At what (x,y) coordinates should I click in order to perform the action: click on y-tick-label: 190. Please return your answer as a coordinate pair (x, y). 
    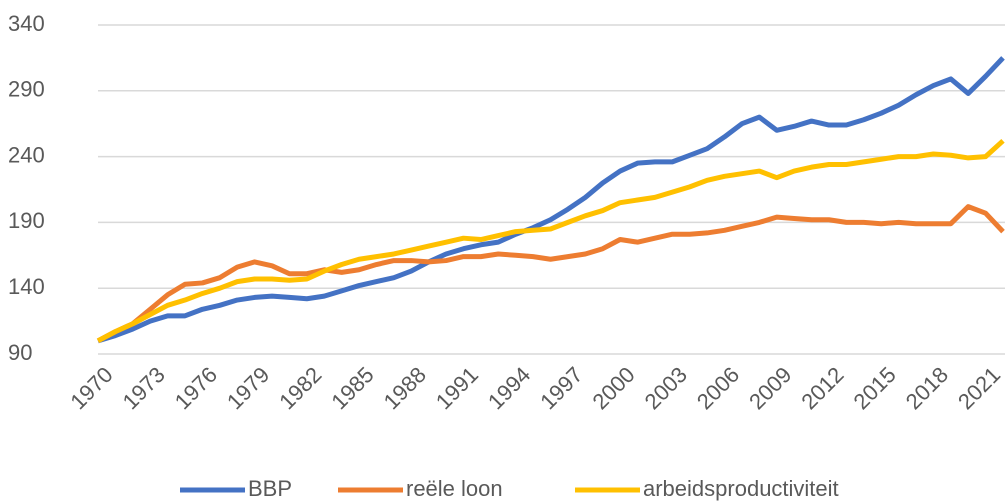
    Looking at the image, I should click on (26, 220).